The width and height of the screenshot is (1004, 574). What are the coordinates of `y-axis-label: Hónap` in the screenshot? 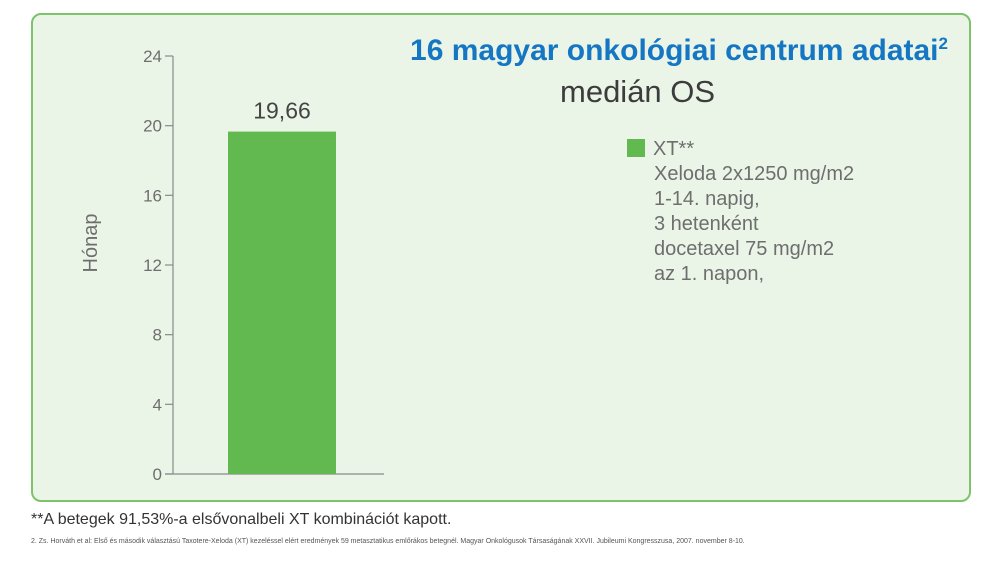 It's located at (91, 243).